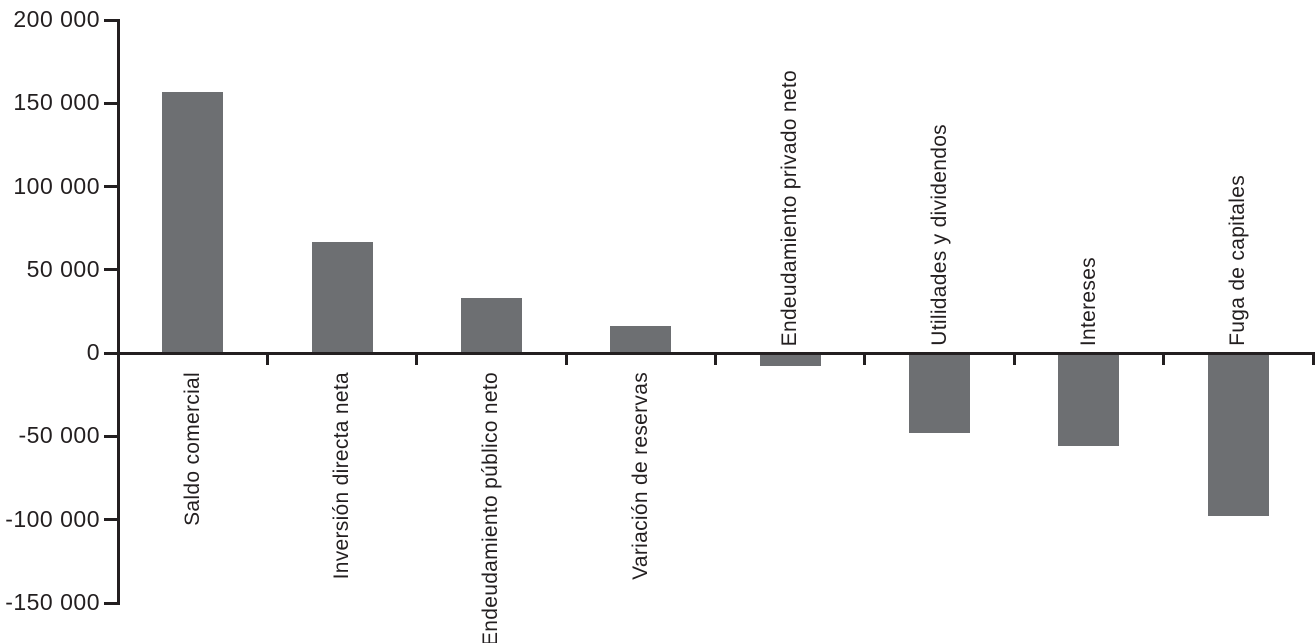  What do you see at coordinates (93, 352) in the screenshot?
I see `y-tick-label: 0` at bounding box center [93, 352].